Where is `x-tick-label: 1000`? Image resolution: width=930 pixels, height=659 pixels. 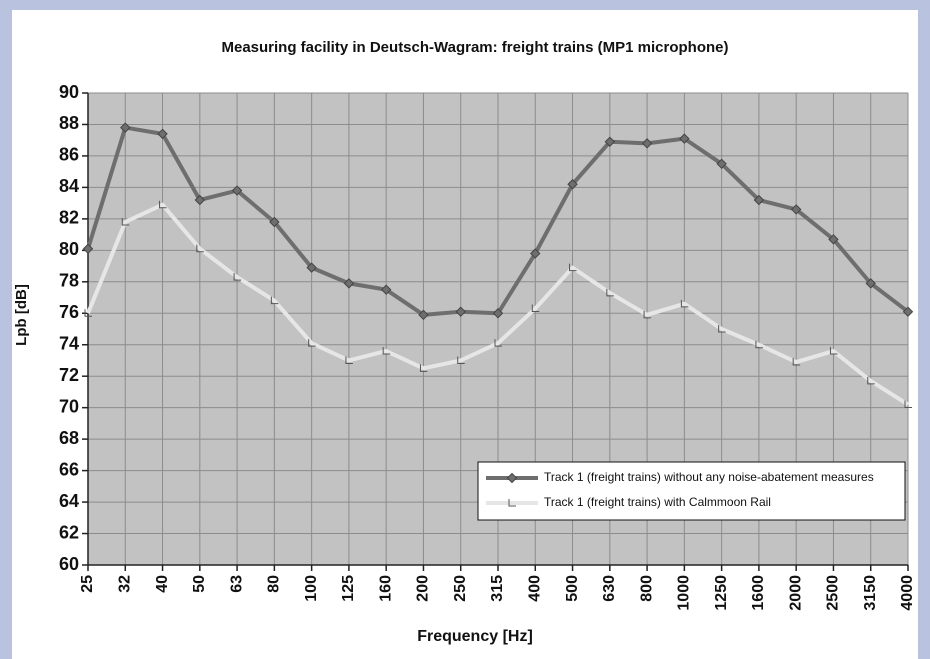
x-tick-label: 1000 is located at coordinates (684, 593).